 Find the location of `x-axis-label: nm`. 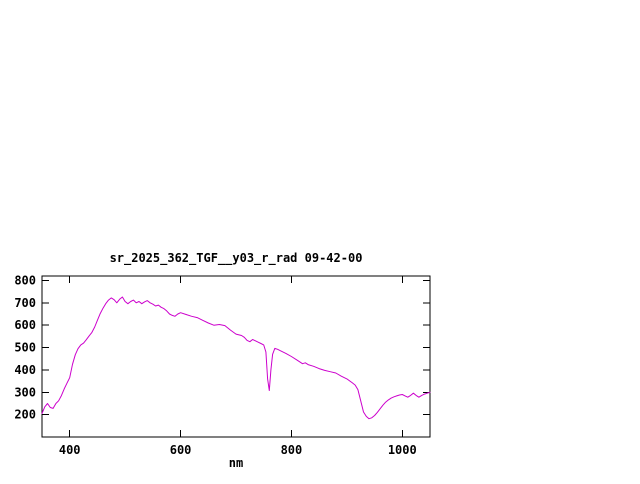

x-axis-label: nm is located at coordinates (236, 463).